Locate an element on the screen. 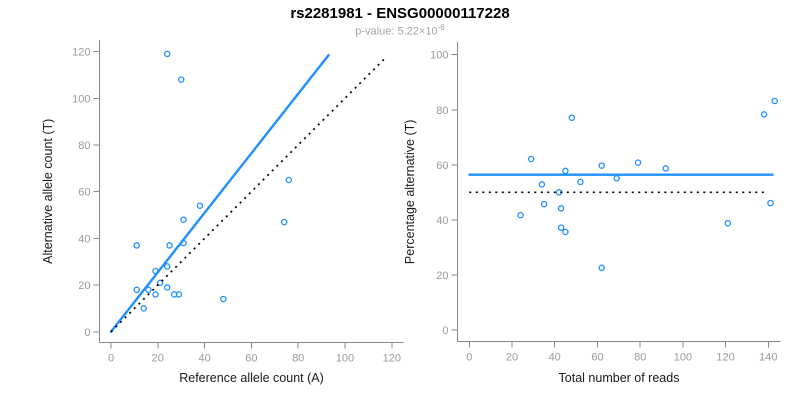 This screenshot has height=400, width=800. y-tick-label: 120 is located at coordinates (81, 53).